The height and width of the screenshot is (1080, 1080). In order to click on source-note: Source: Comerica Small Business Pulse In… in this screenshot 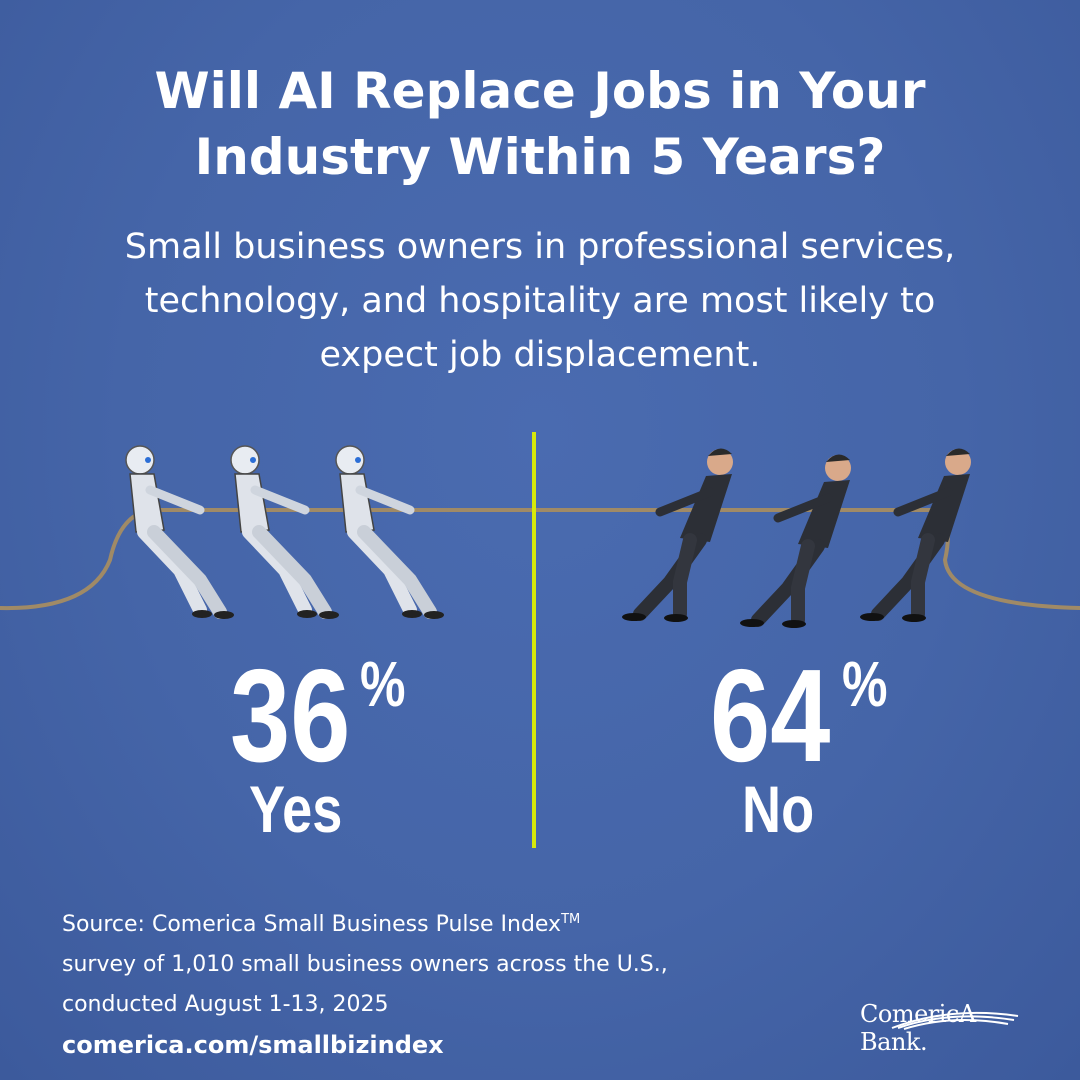, I will do `click(365, 982)`.